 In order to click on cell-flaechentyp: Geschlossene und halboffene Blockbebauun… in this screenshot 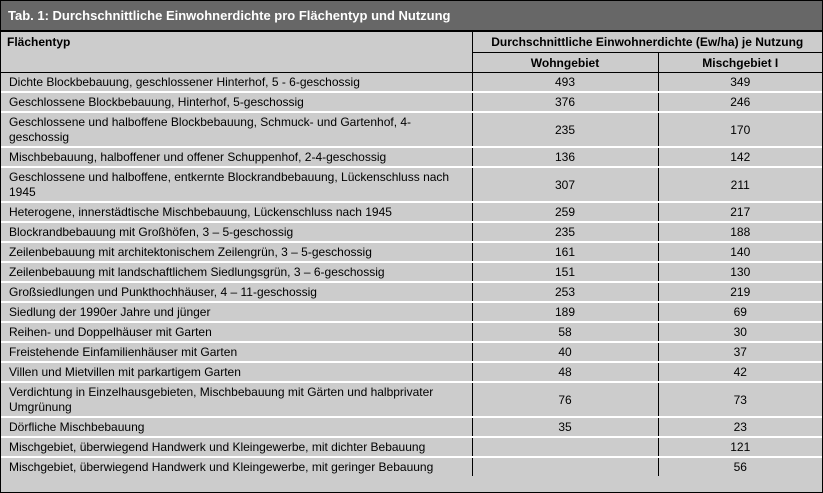, I will do `click(237, 129)`.